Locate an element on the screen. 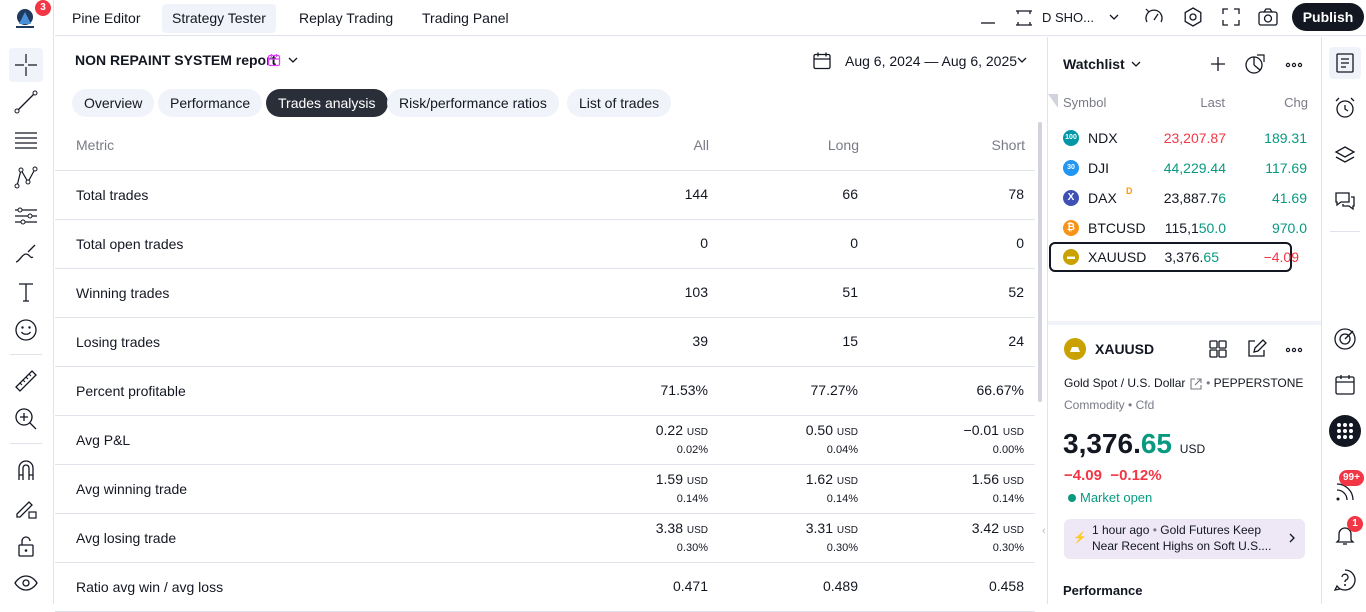 The width and height of the screenshot is (1366, 612). ndx-symbol-icon: 100 is located at coordinates (1071, 138).